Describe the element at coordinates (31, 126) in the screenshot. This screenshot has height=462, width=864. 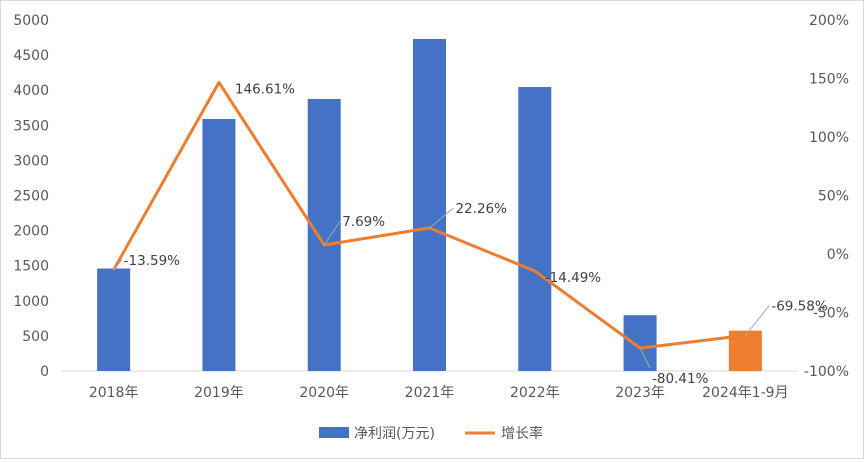
I see `y-left-tick-label: 3500` at that location.